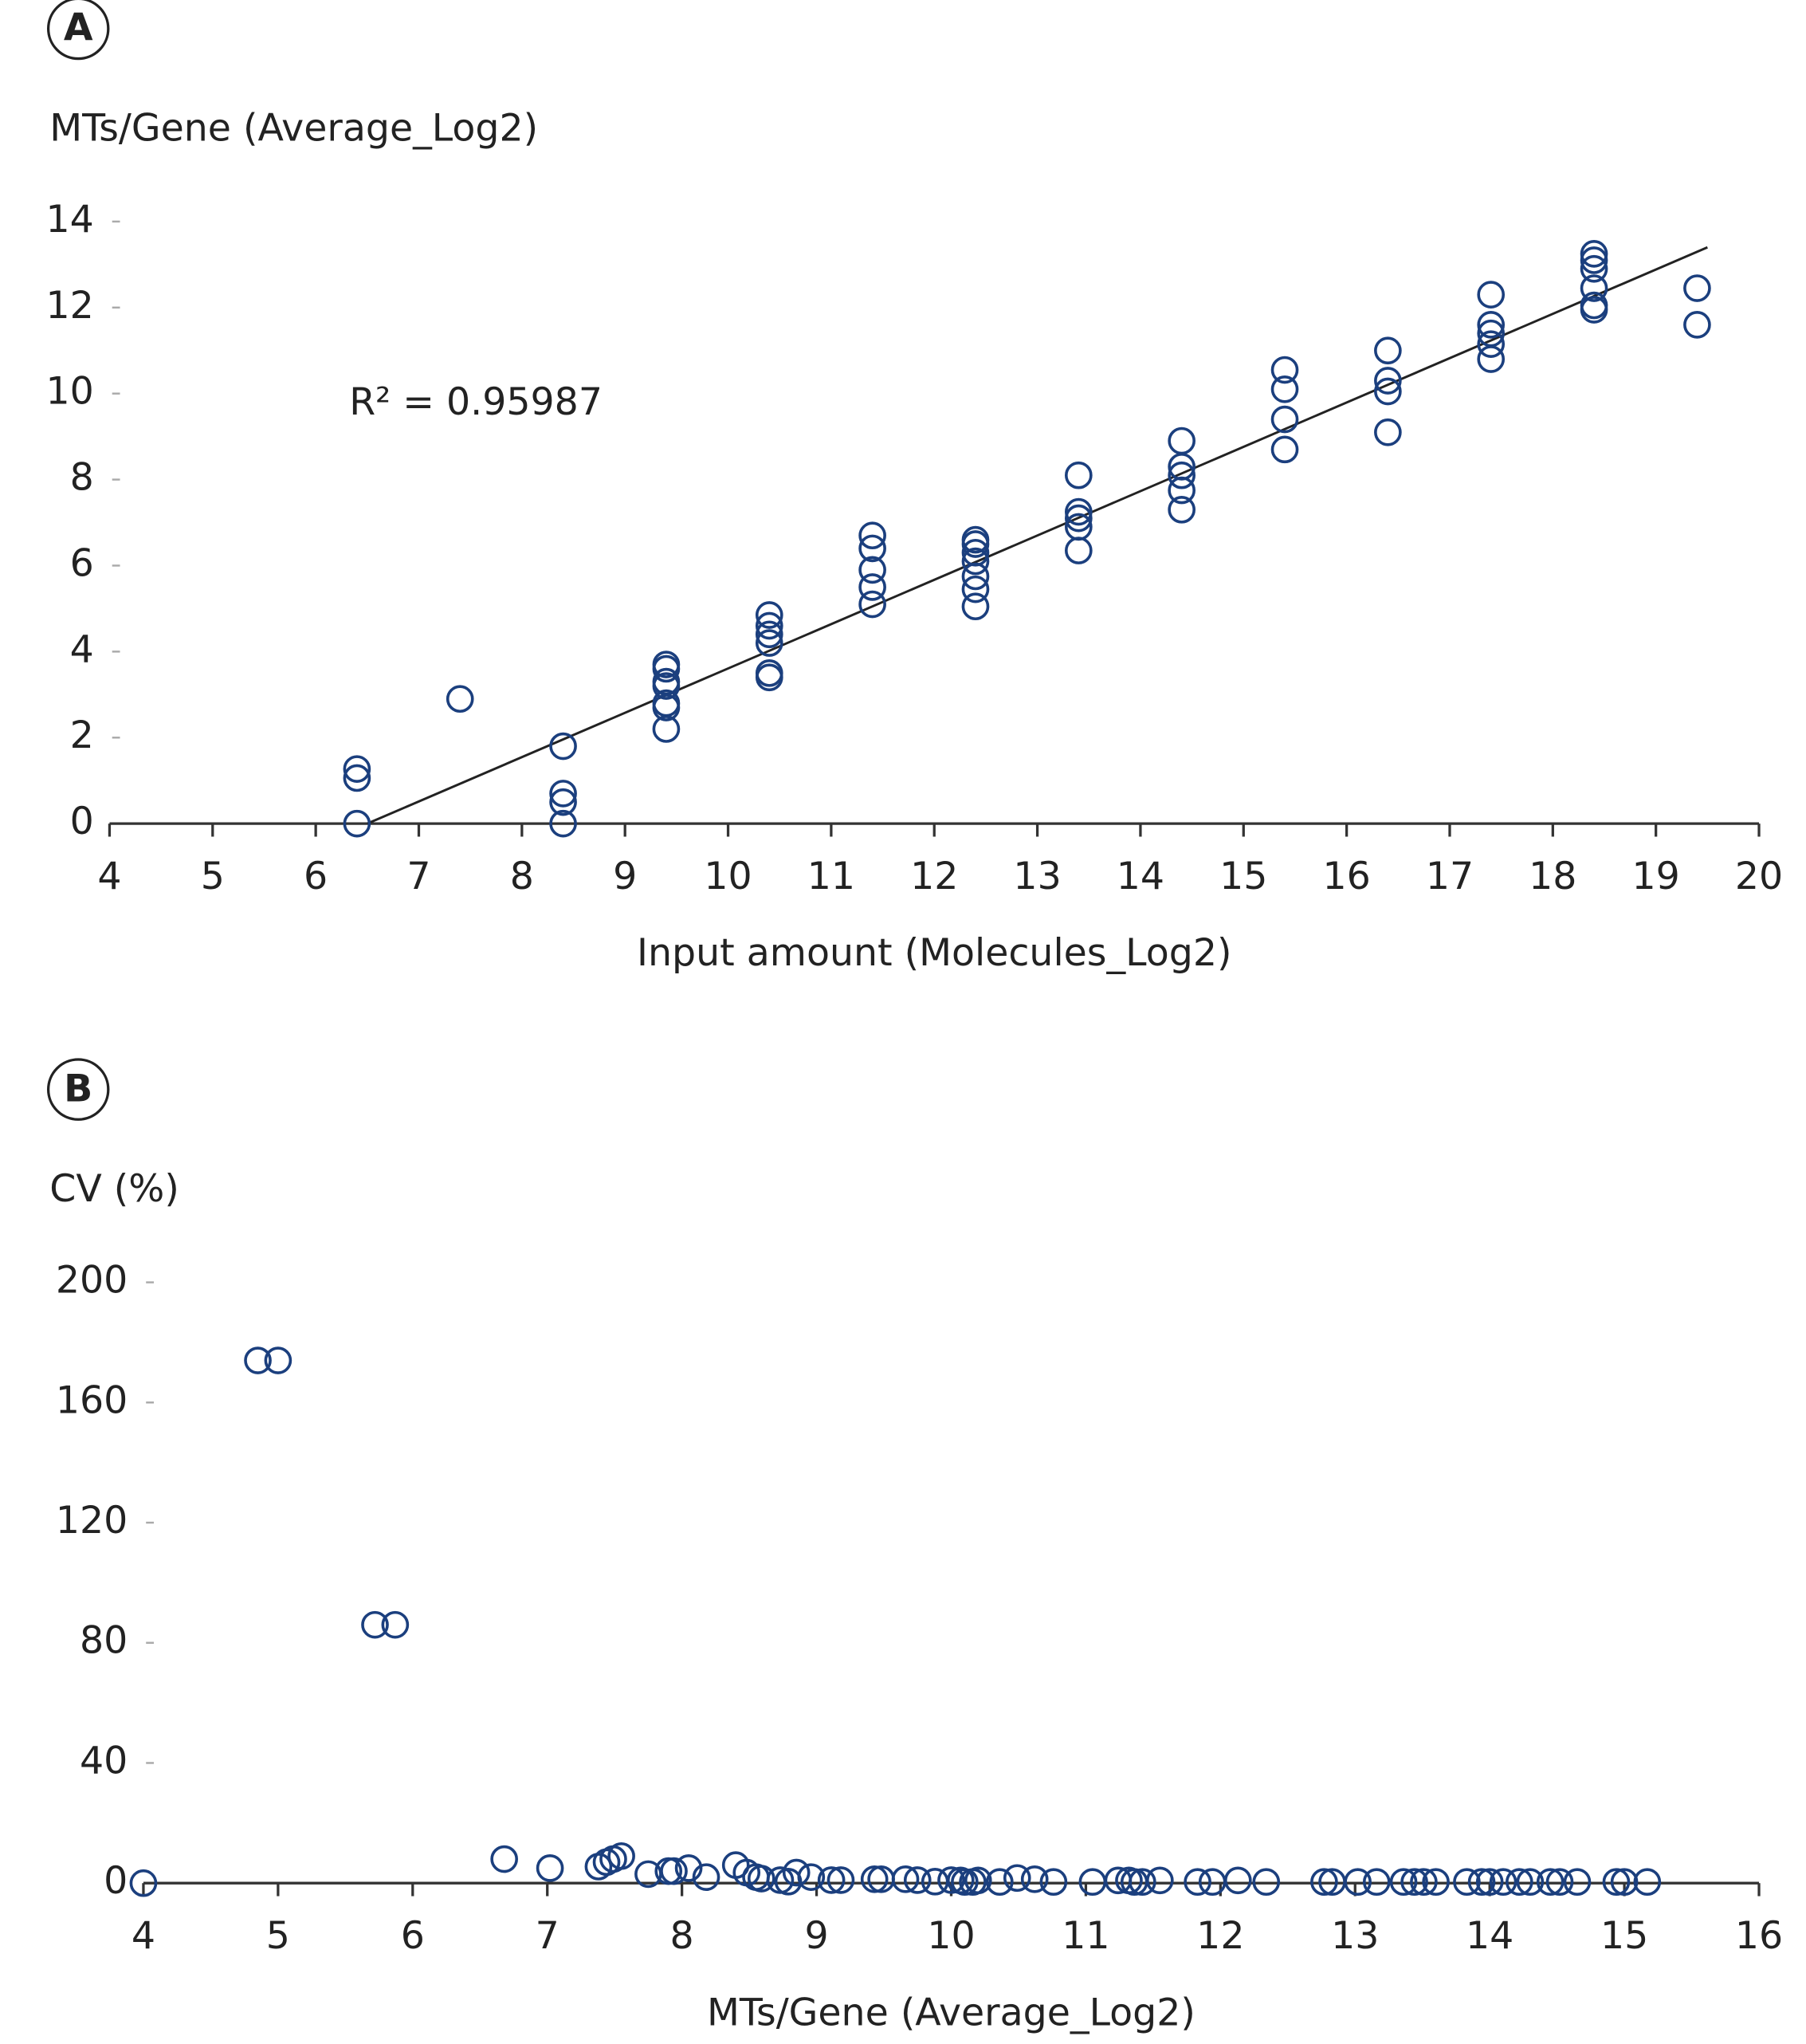  I want to click on x-tick-label: 19, so click(1656, 876).